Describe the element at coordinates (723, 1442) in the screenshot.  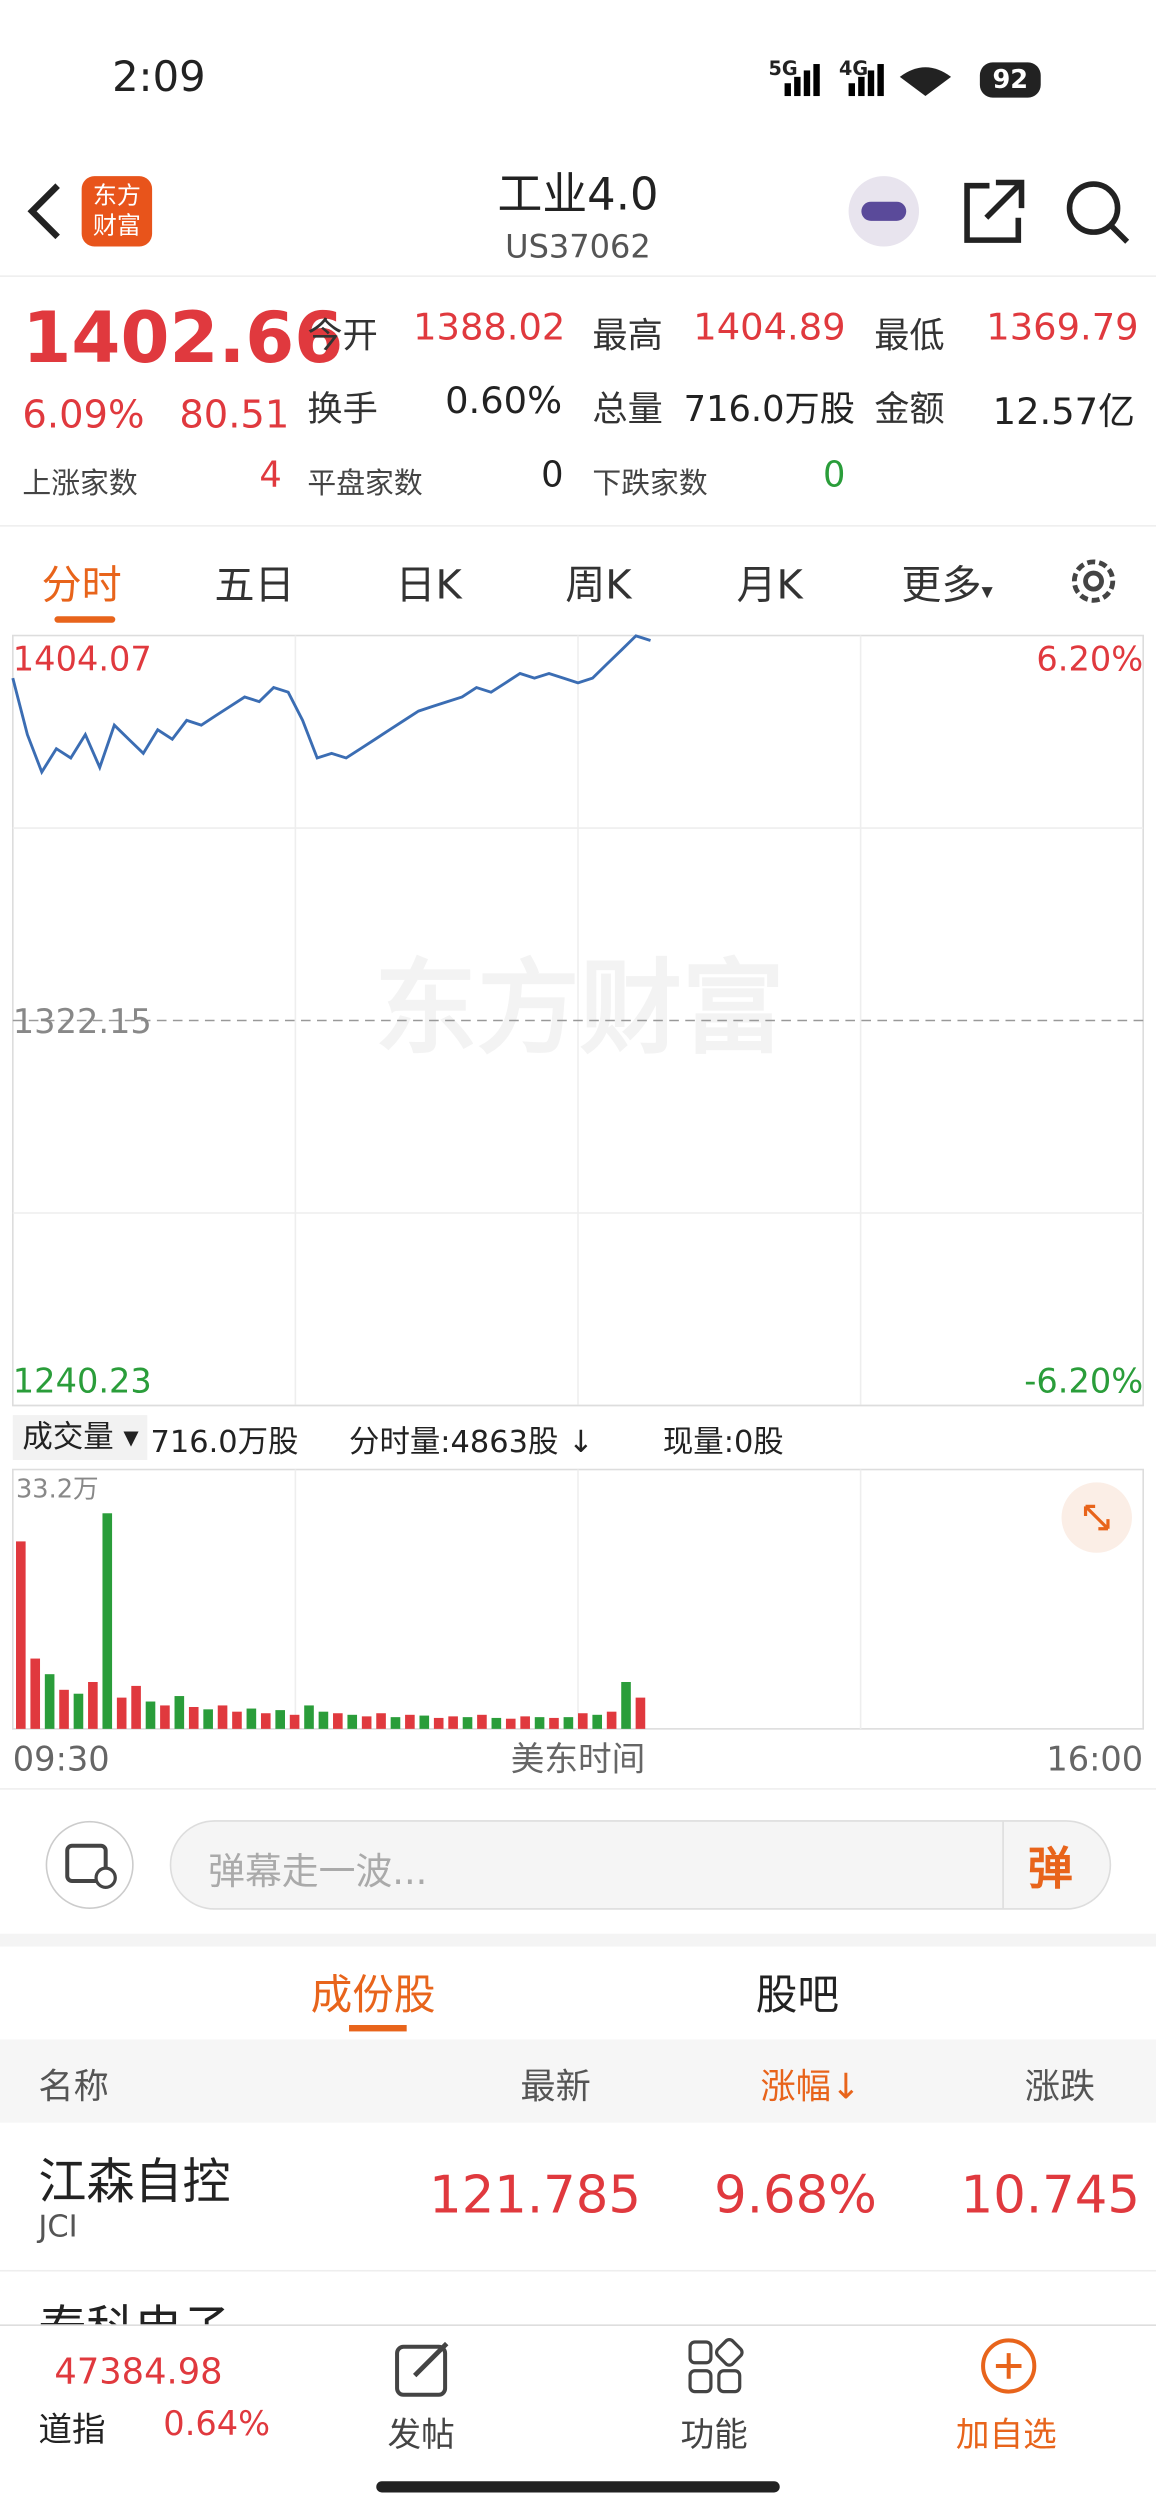
I see `volume-now: 现量:0股` at that location.